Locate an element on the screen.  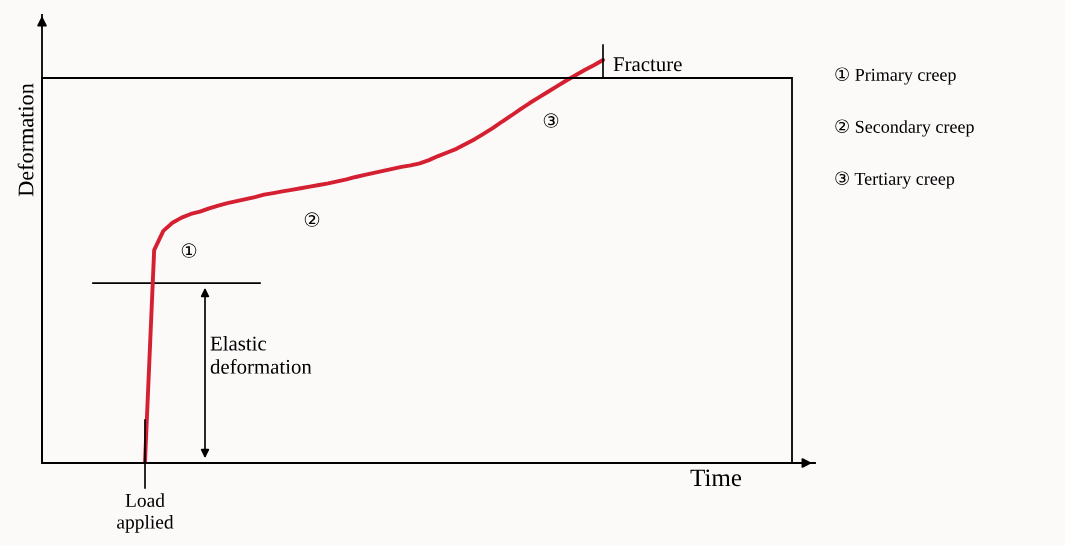
text: Load applied is located at coordinates (145, 513).